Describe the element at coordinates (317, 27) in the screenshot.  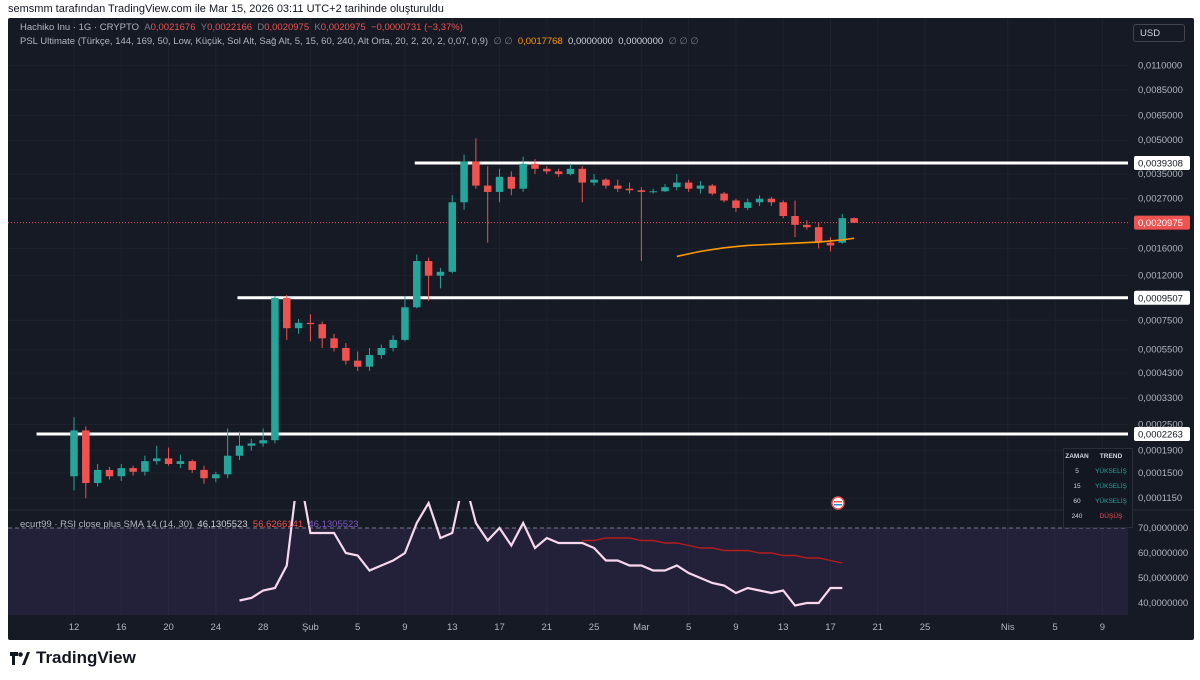
I see `close-label: K` at that location.